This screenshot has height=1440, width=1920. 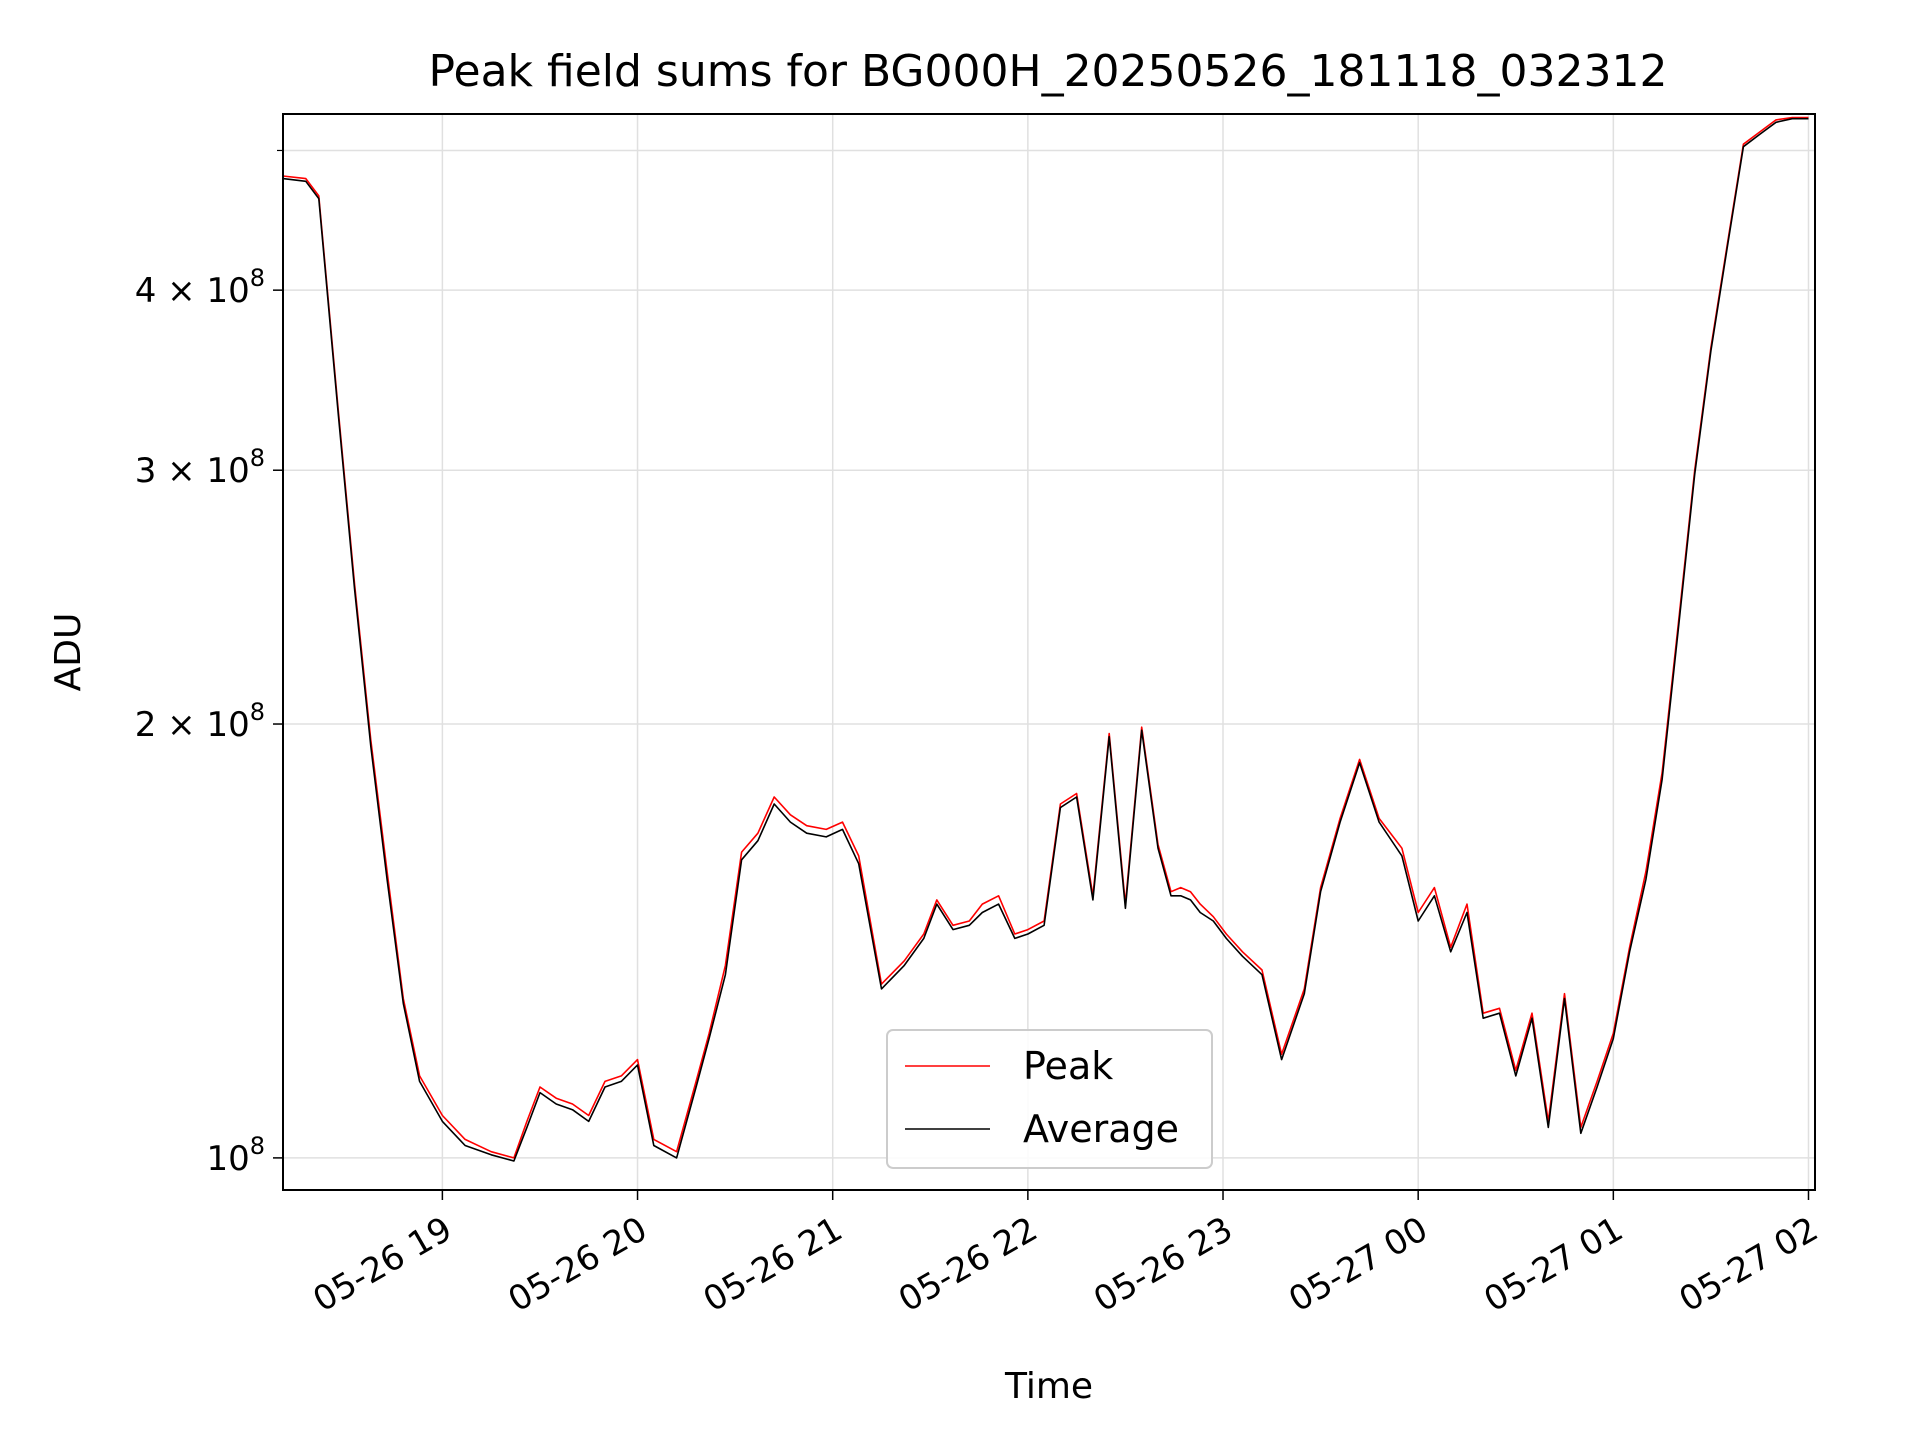 I want to click on y-tick-label: 108, so click(x=235, y=1155).